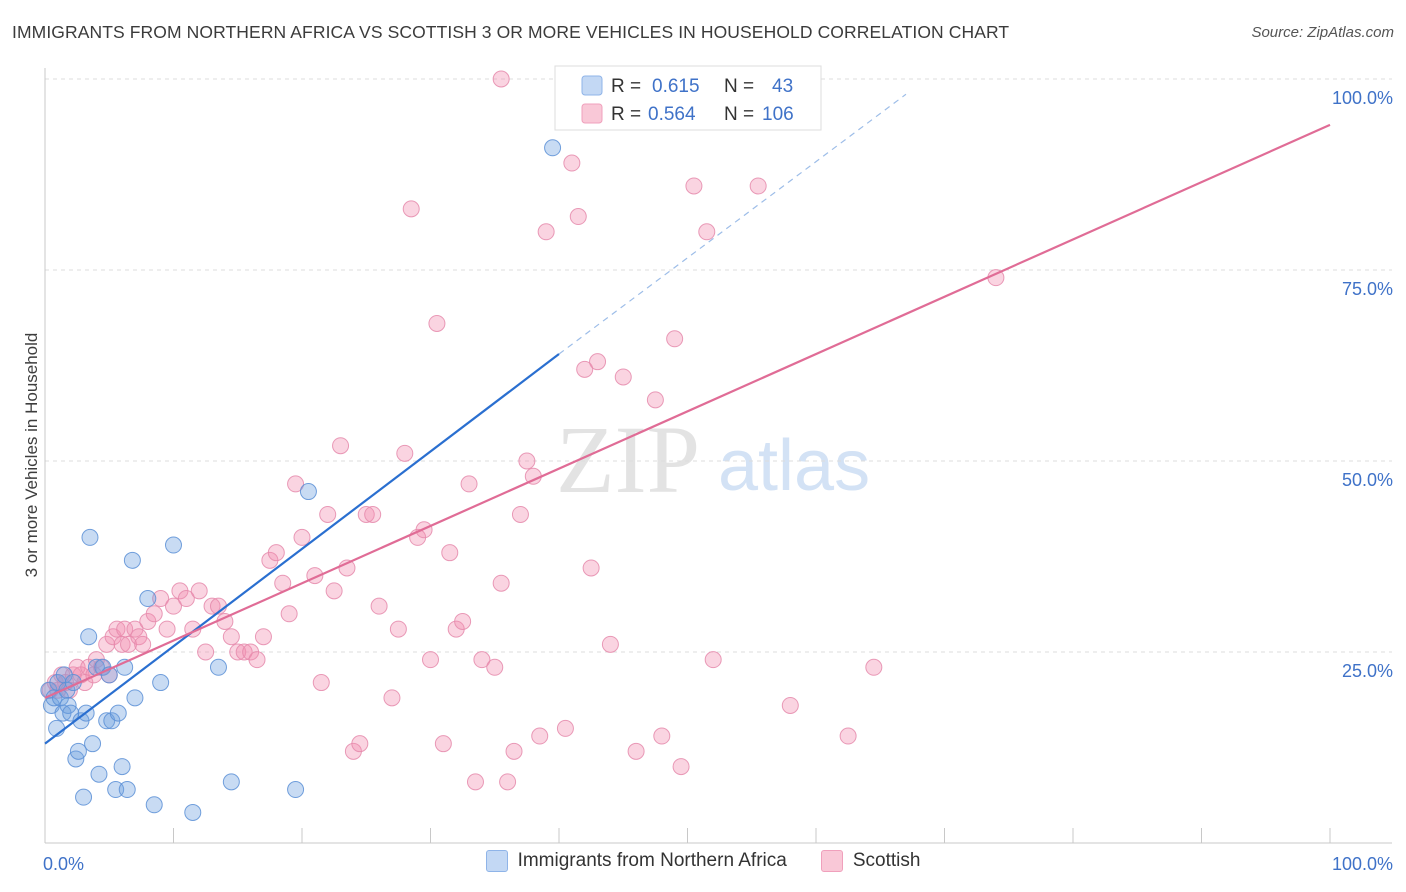  What do you see at coordinates (652, 860) in the screenshot?
I see `legend-label-northern-africa: Immigrants from Northern Africa` at bounding box center [652, 860].